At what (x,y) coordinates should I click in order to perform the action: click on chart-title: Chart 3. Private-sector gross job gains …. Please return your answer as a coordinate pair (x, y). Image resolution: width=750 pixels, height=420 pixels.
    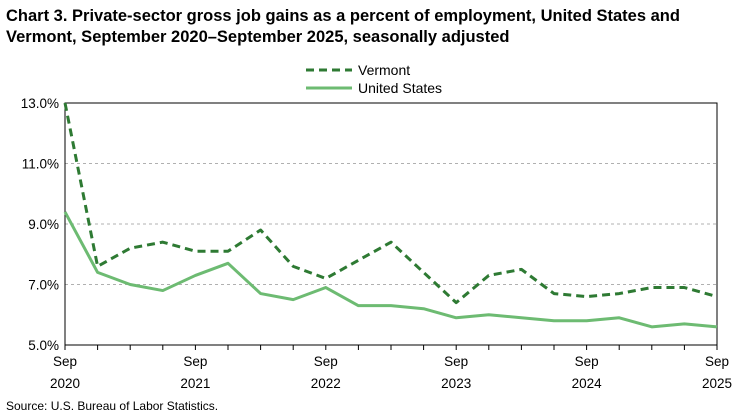
    Looking at the image, I should click on (343, 26).